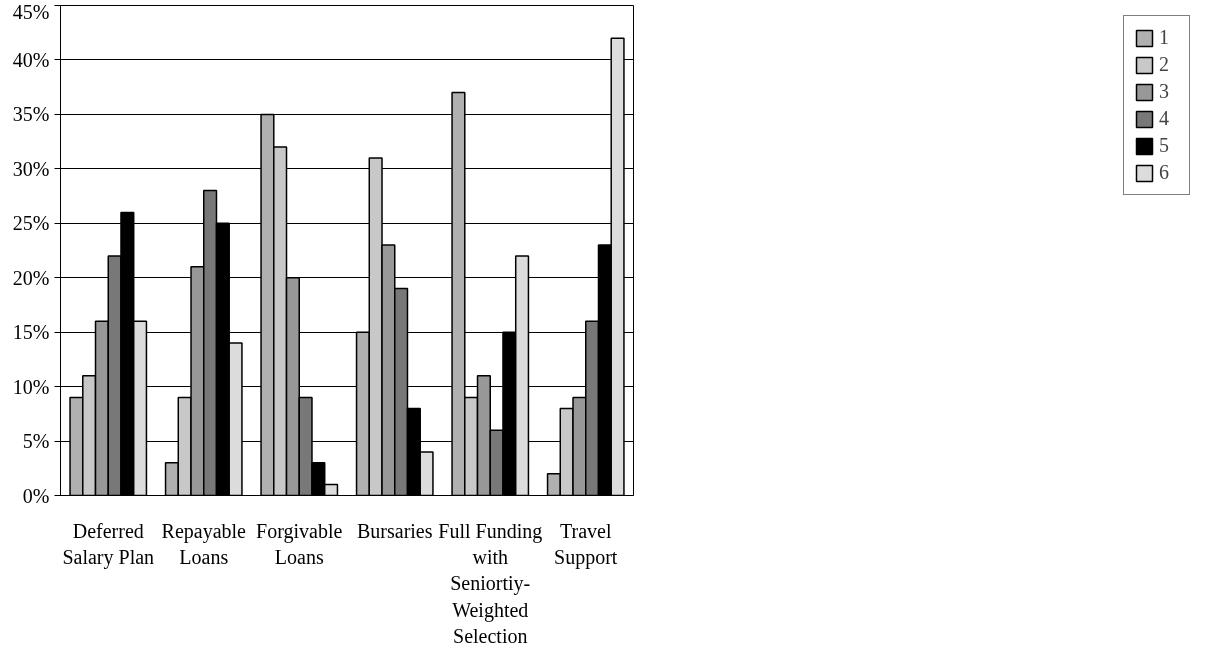 This screenshot has width=1225, height=660. I want to click on legend-label: 6, so click(1164, 172).